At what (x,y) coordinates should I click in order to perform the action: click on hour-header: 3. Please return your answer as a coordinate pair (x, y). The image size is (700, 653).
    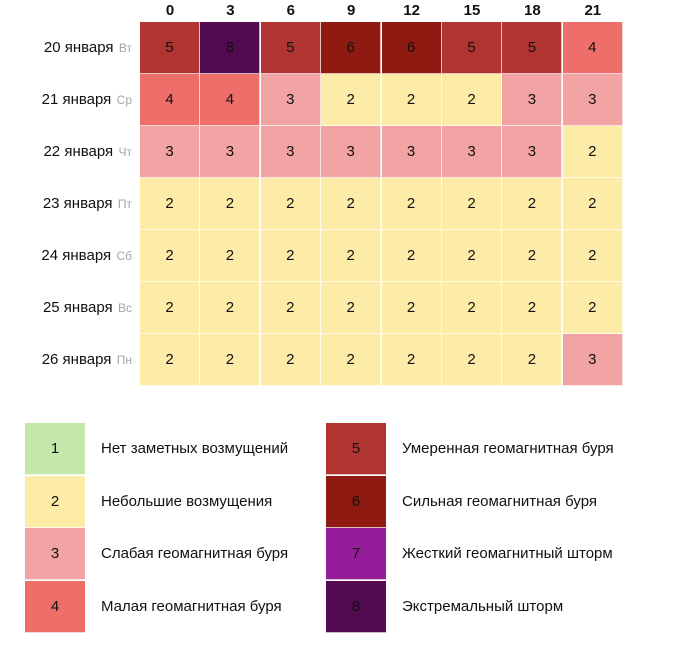
    Looking at the image, I should click on (230, 10).